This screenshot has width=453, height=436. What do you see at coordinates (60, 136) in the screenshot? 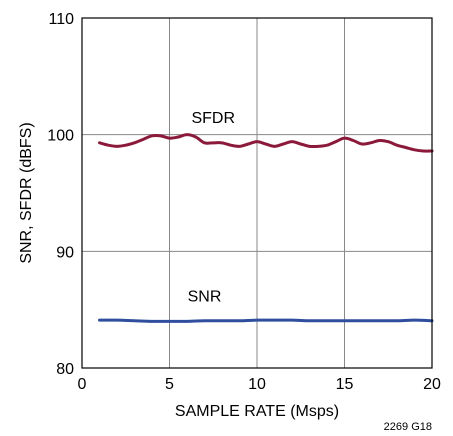
I see `y-tick-label: 100` at bounding box center [60, 136].